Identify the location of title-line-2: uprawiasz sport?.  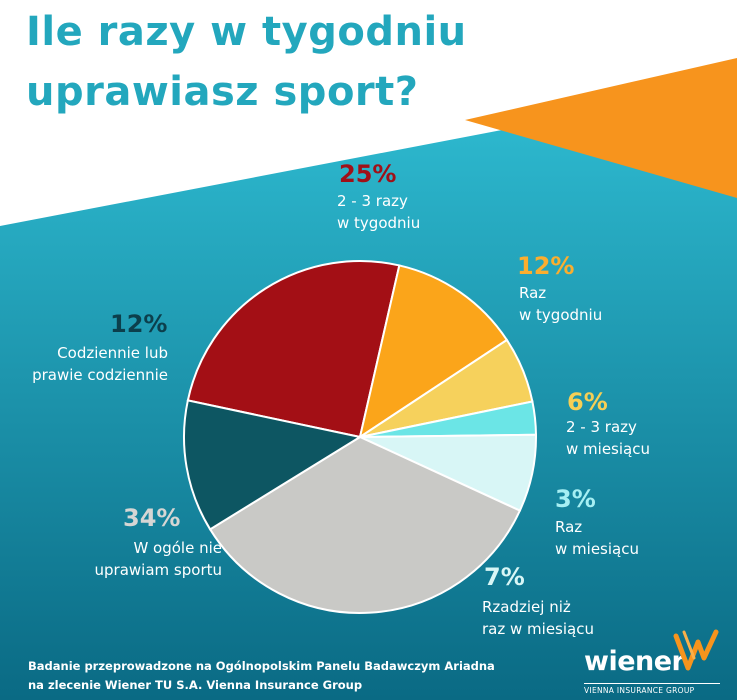
(222, 92).